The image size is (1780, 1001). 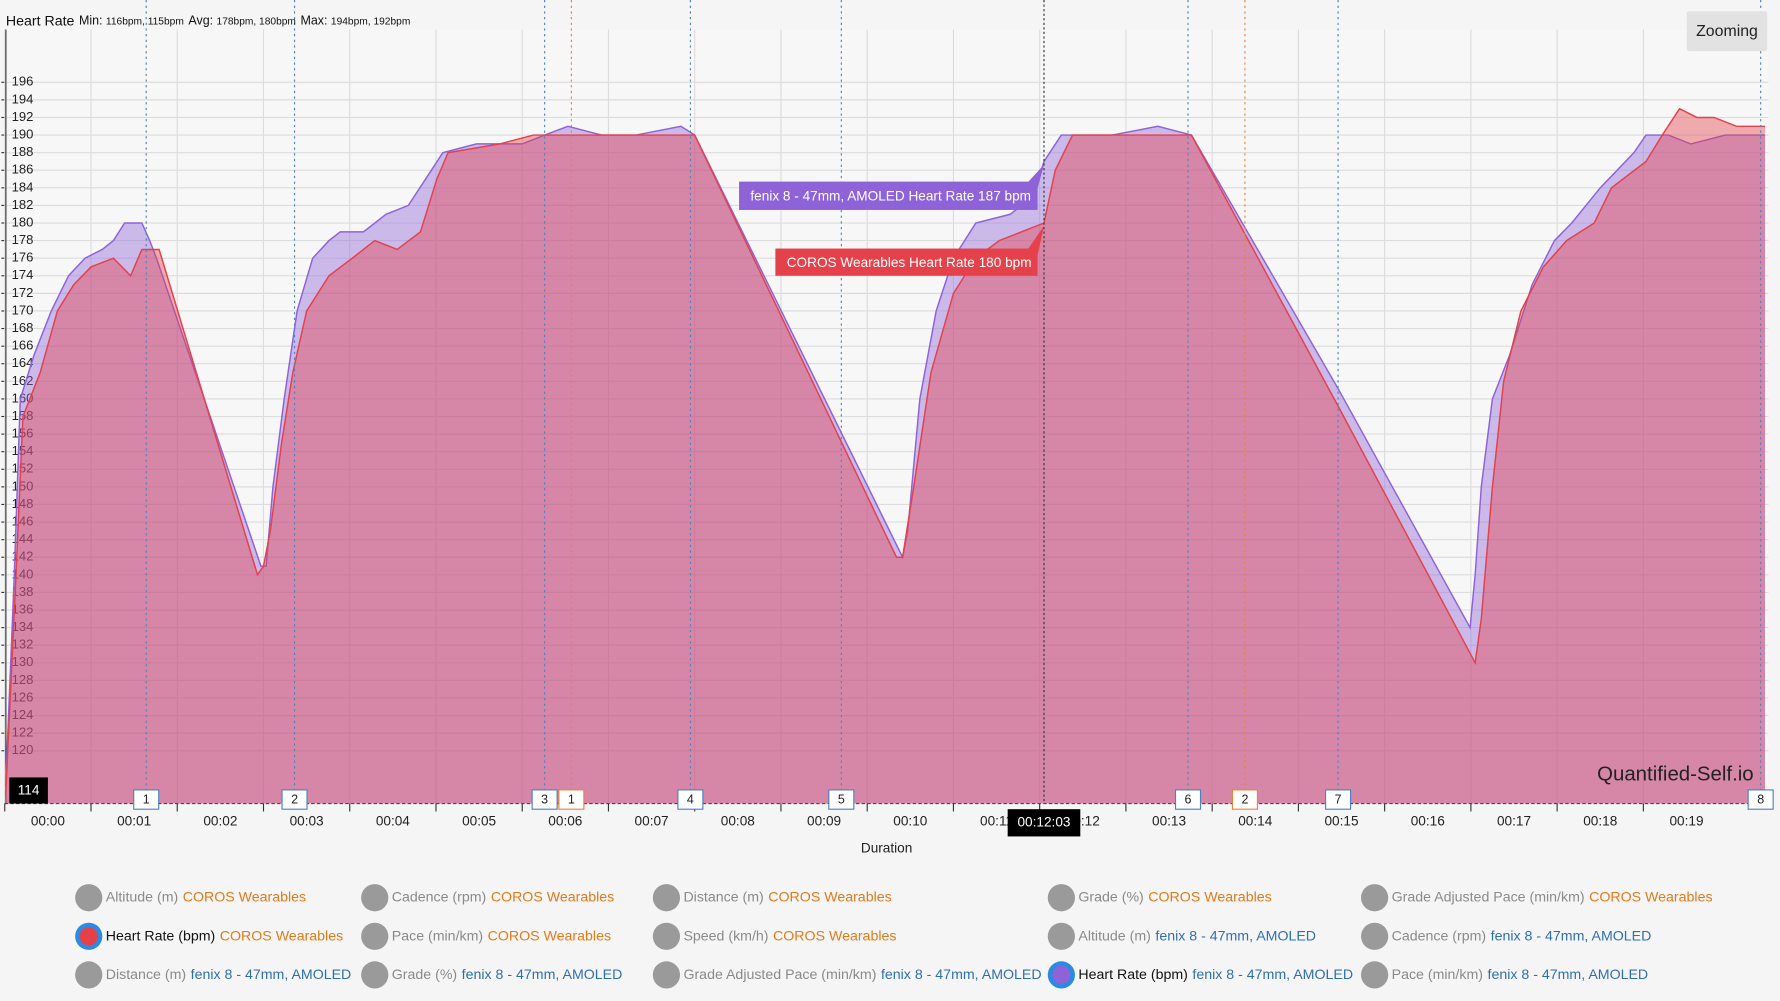 What do you see at coordinates (1255, 820) in the screenshot?
I see `x-tick-label: 00:14` at bounding box center [1255, 820].